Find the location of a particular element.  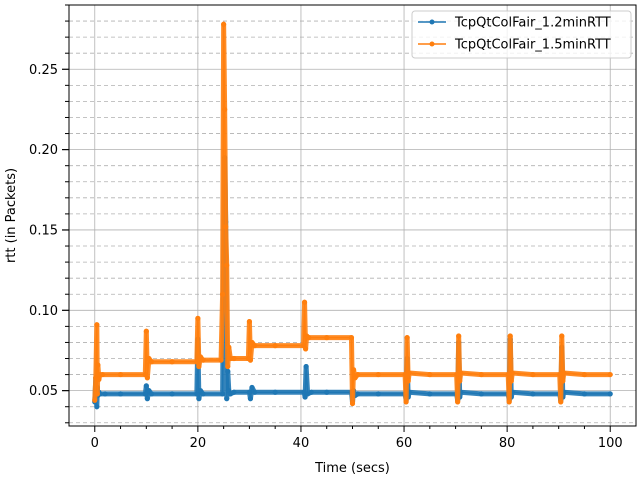

y-tick-label: 0.25 is located at coordinates (43, 70).